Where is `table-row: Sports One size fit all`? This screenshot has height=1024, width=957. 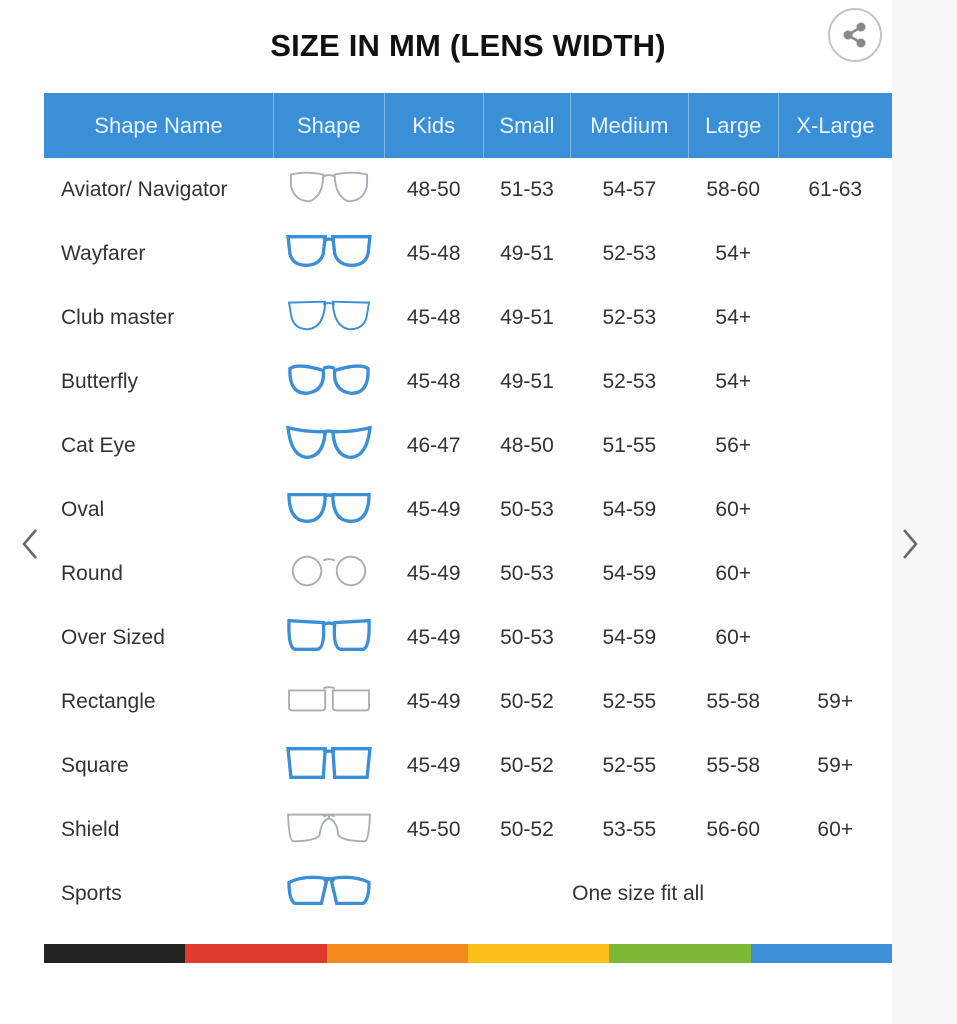 table-row: Sports One size fit all is located at coordinates (468, 894).